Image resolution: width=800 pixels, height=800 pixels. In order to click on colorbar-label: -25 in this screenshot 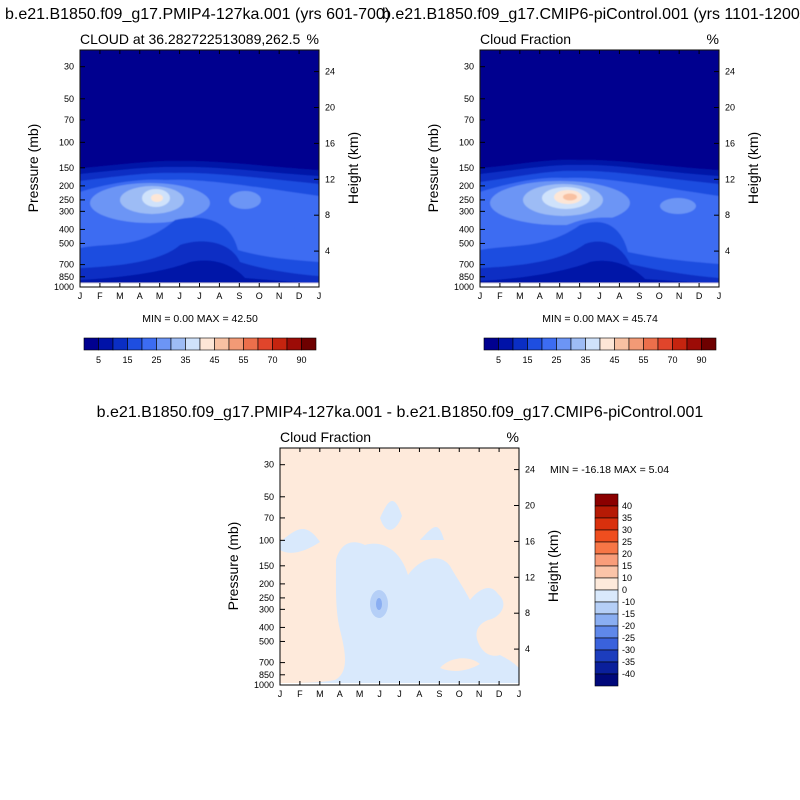, I will do `click(628, 638)`.